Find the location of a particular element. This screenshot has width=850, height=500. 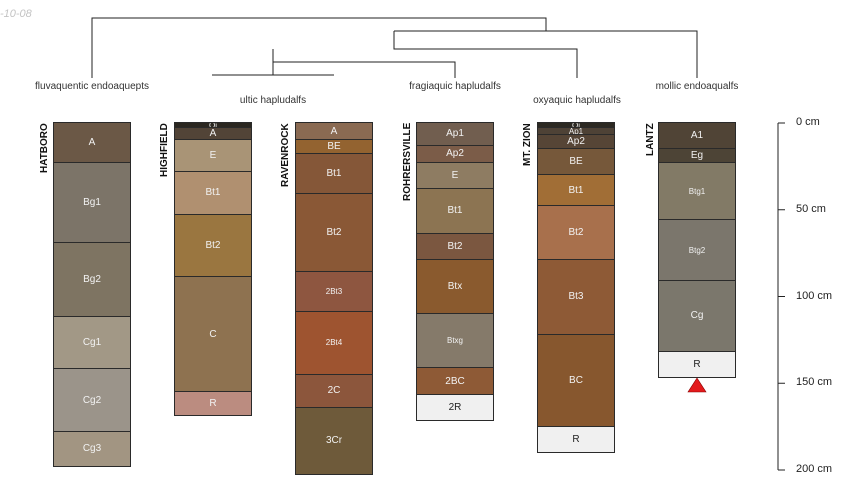

dendrogram-branch-hatboro is located at coordinates (319, 47).